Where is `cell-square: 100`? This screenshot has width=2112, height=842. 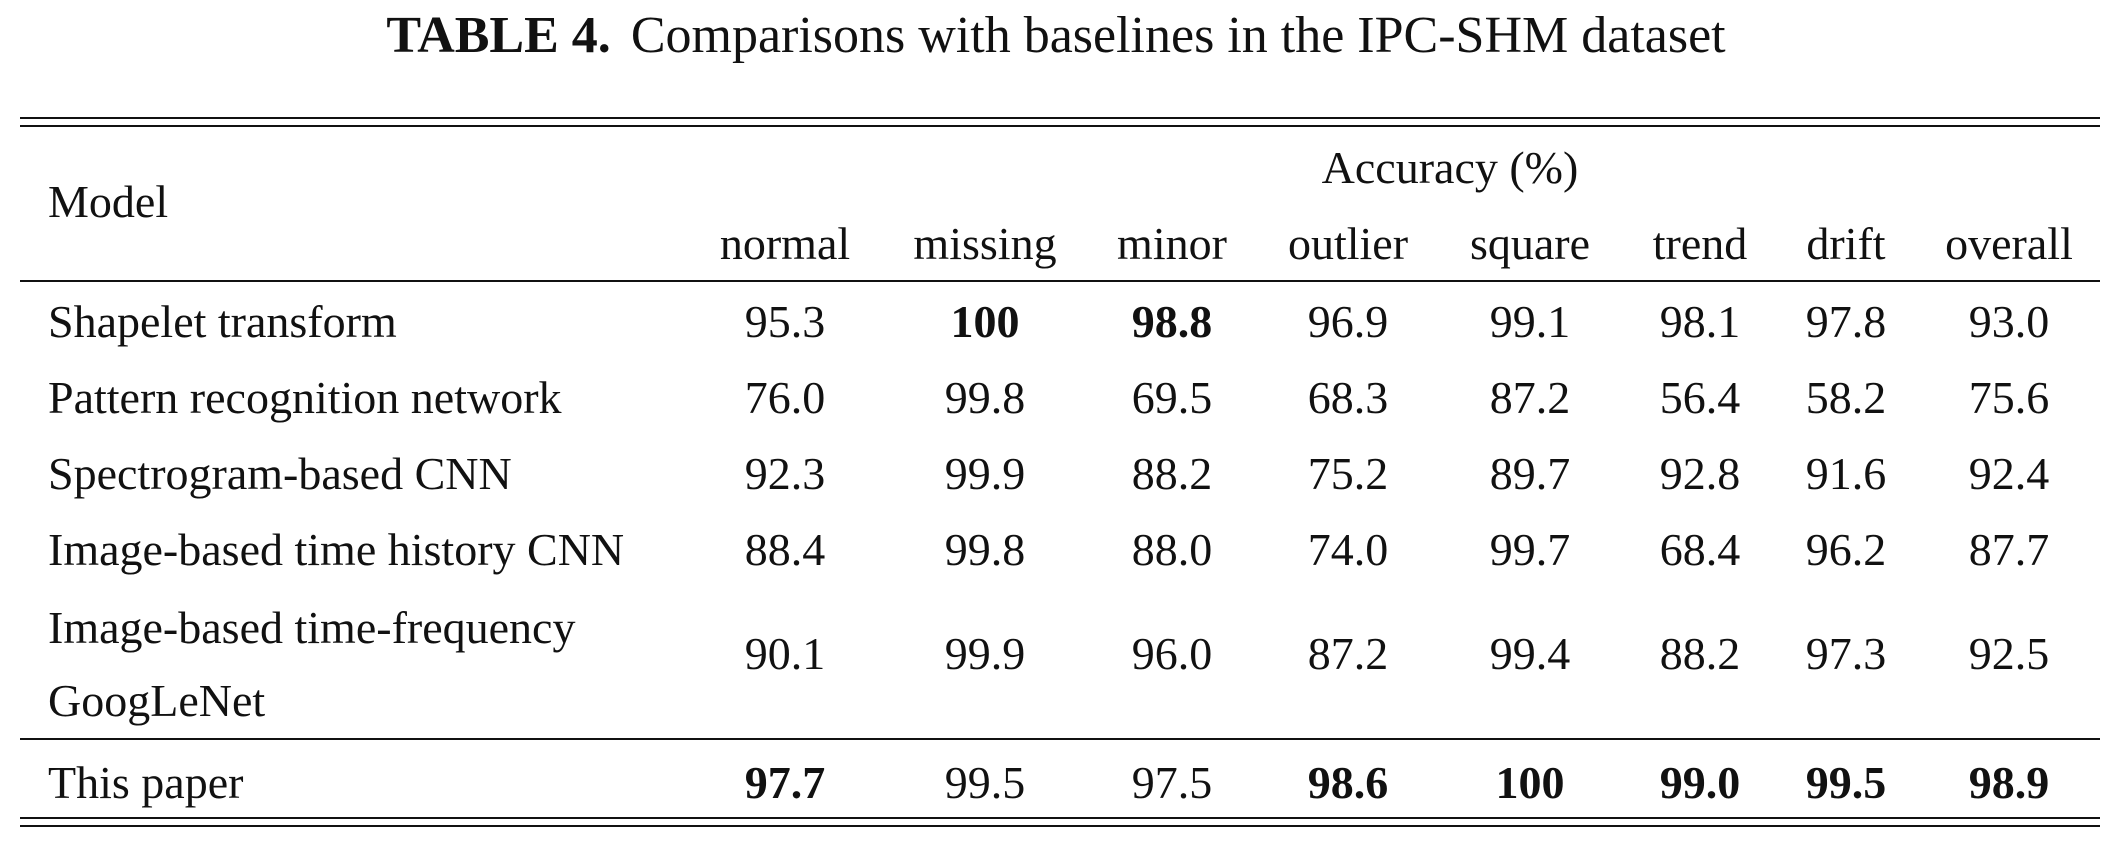 cell-square: 100 is located at coordinates (1530, 782).